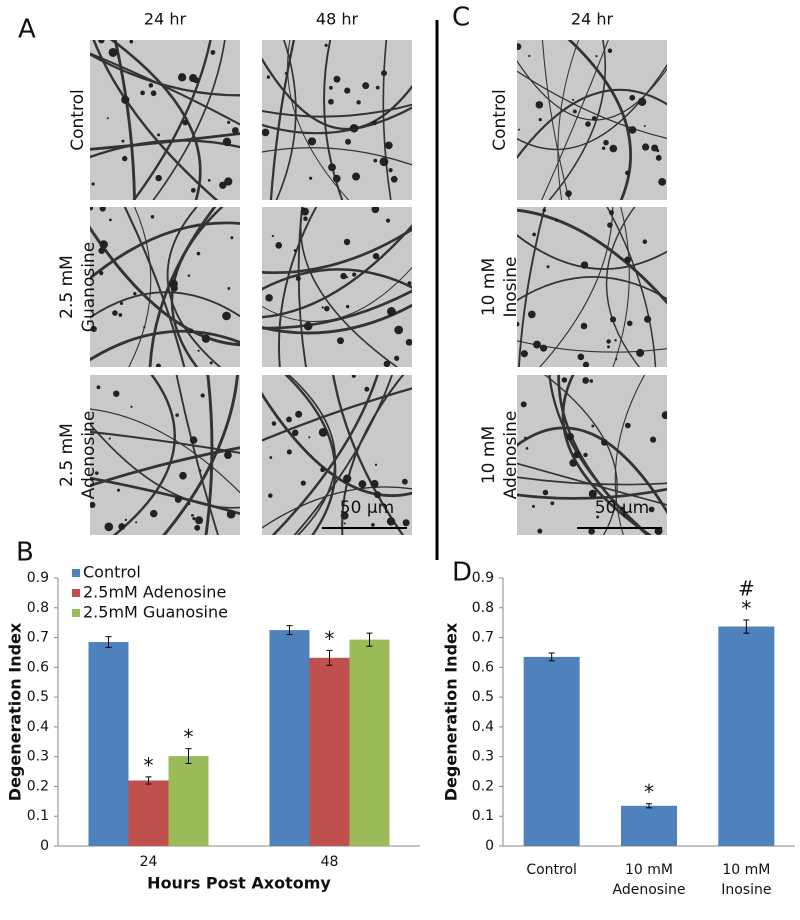  Describe the element at coordinates (38, 697) in the screenshot. I see `y-tick-label: 0.5` at that location.